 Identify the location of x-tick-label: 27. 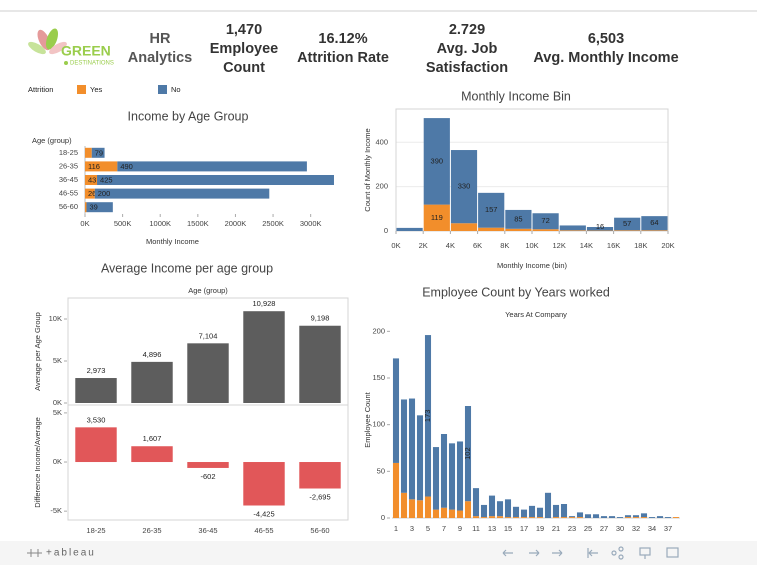
(604, 528).